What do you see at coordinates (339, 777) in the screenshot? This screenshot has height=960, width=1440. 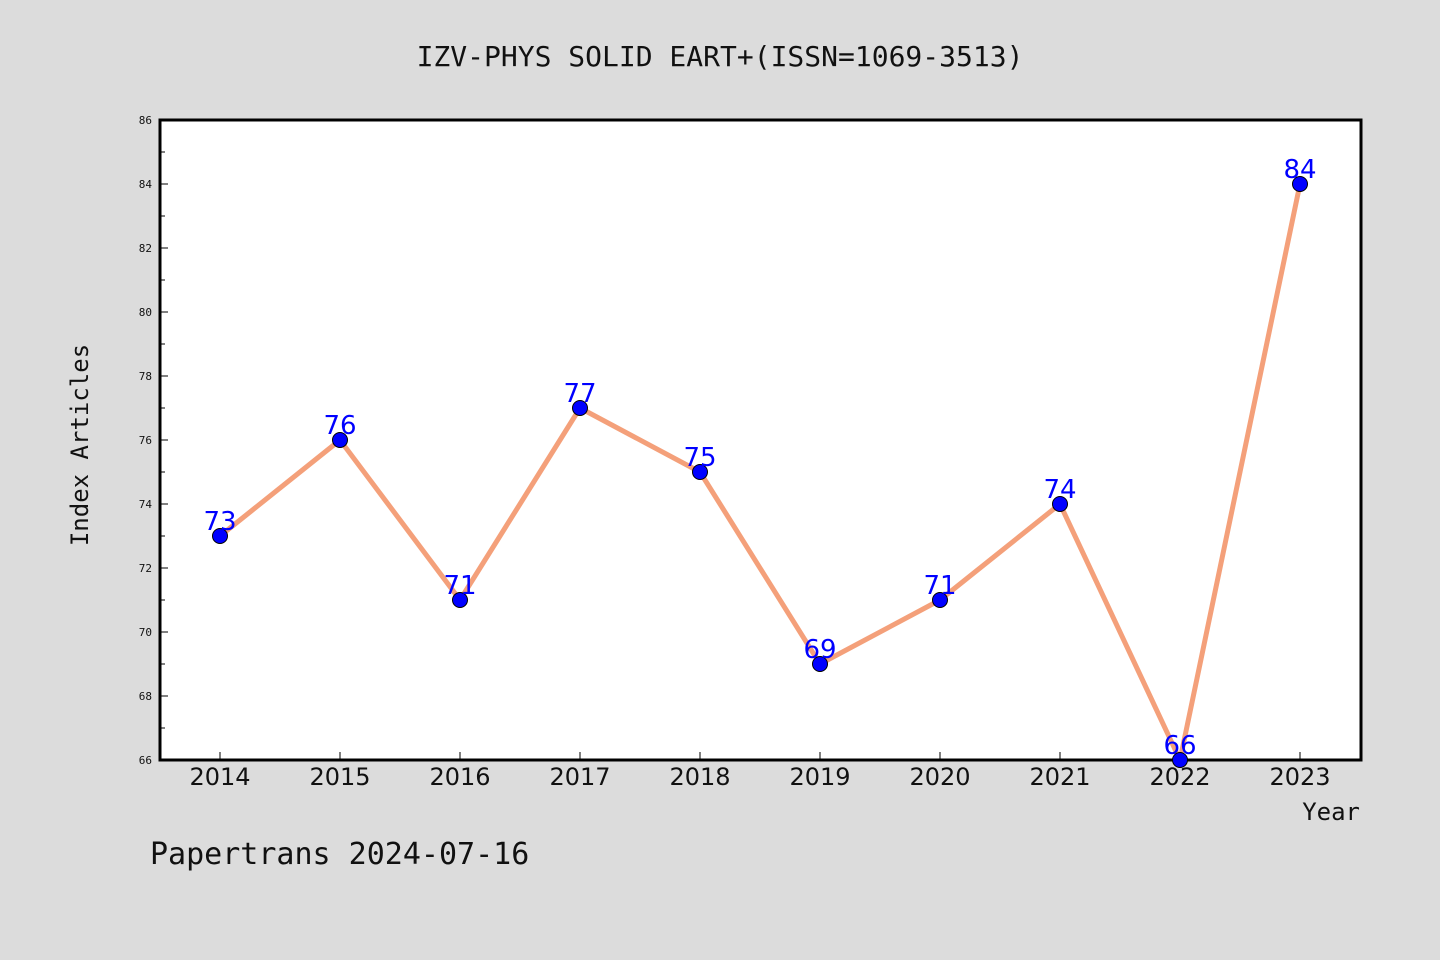 I see `x-tick-label: 2015` at bounding box center [339, 777].